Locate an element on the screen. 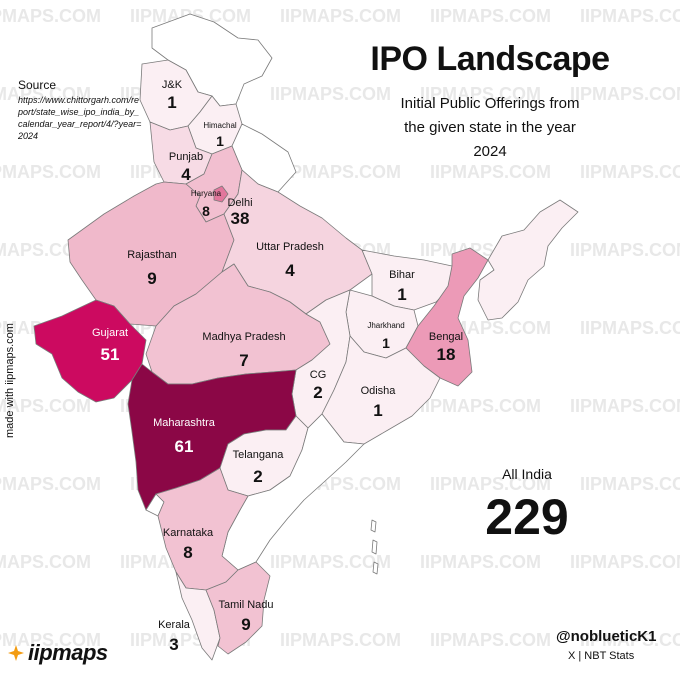 This screenshot has width=680, height=680. state-value-odisha: 1 is located at coordinates (377, 410).